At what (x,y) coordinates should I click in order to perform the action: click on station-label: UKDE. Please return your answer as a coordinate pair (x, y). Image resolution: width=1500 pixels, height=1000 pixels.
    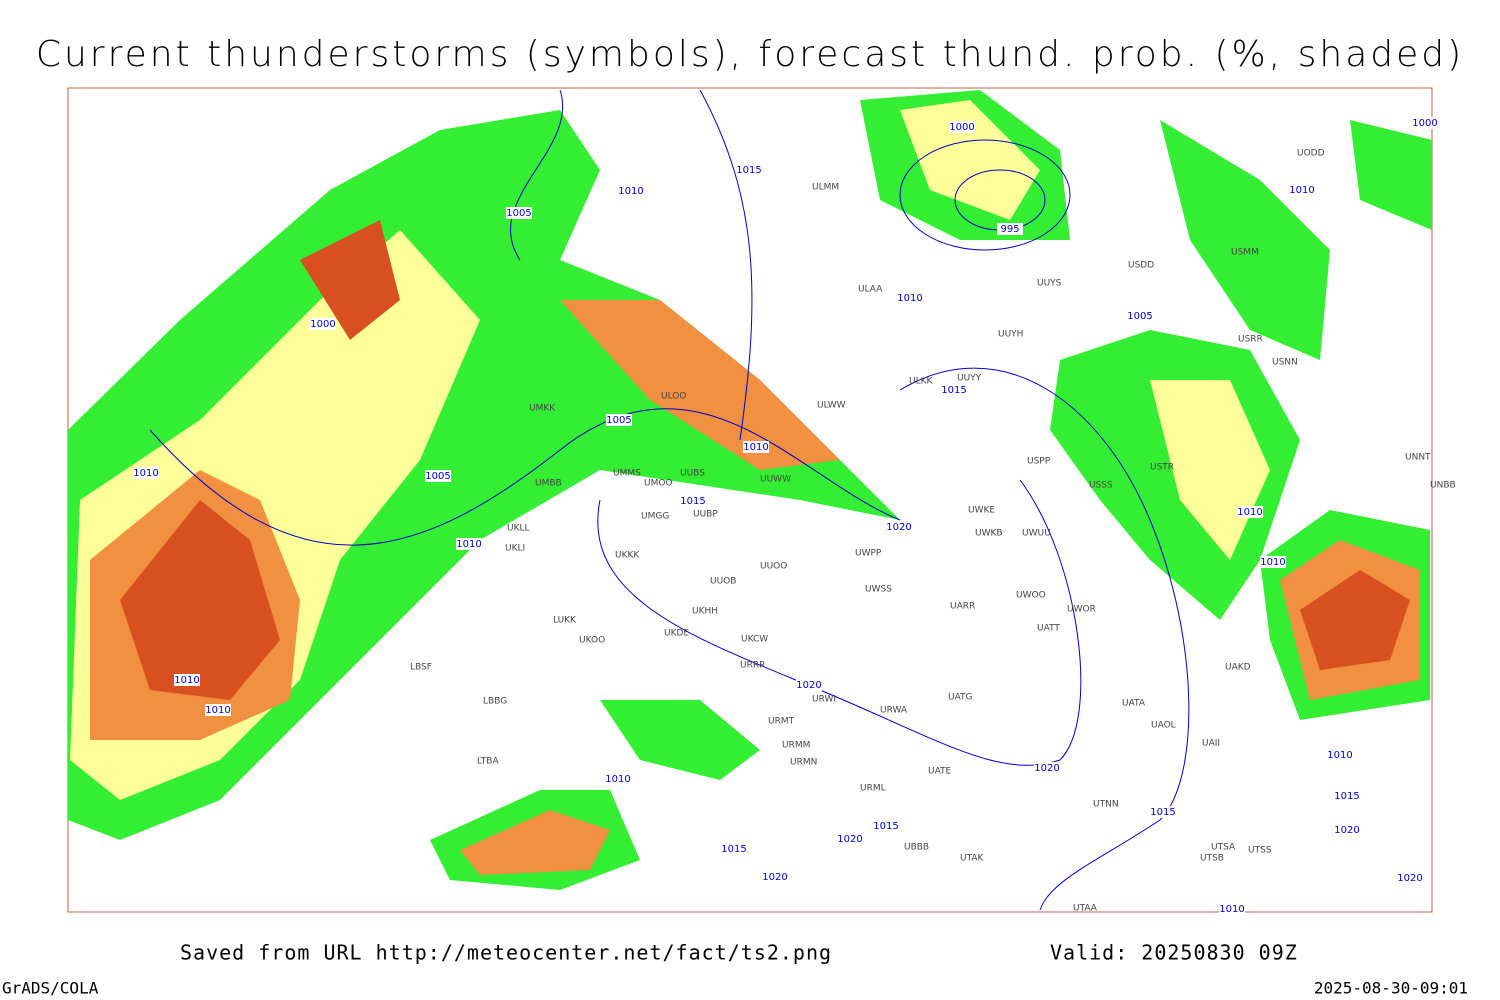
    Looking at the image, I should click on (676, 634).